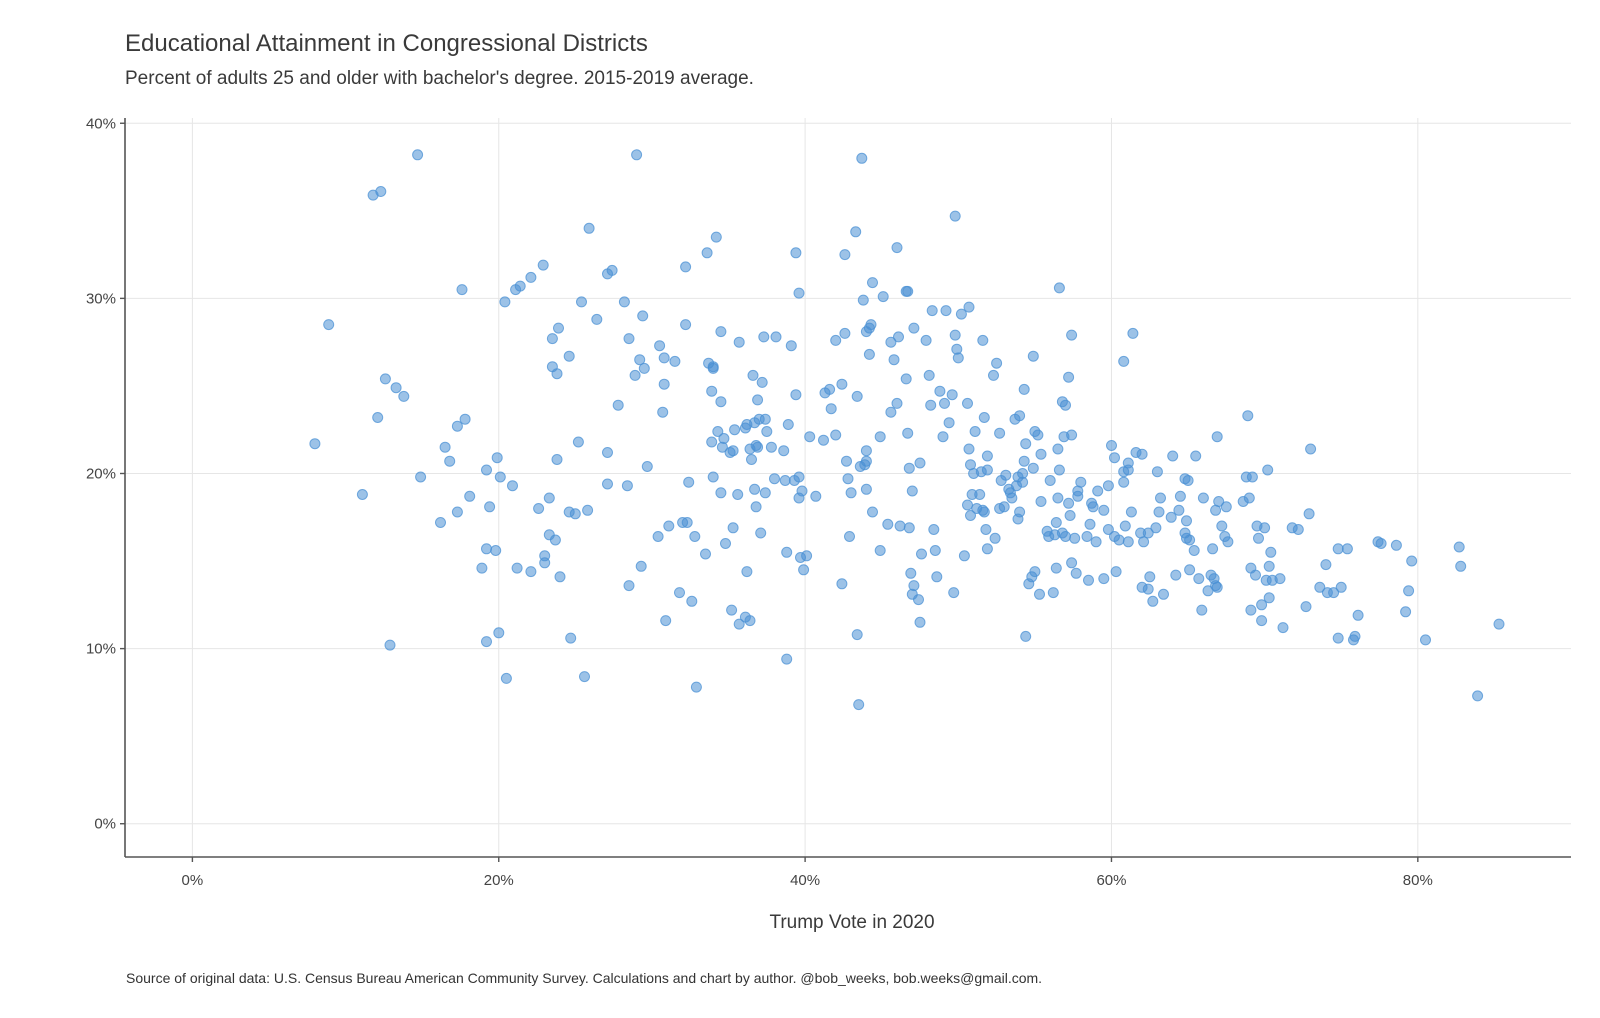 The width and height of the screenshot is (1600, 1018). I want to click on y-tick-label: 0%, so click(105, 824).